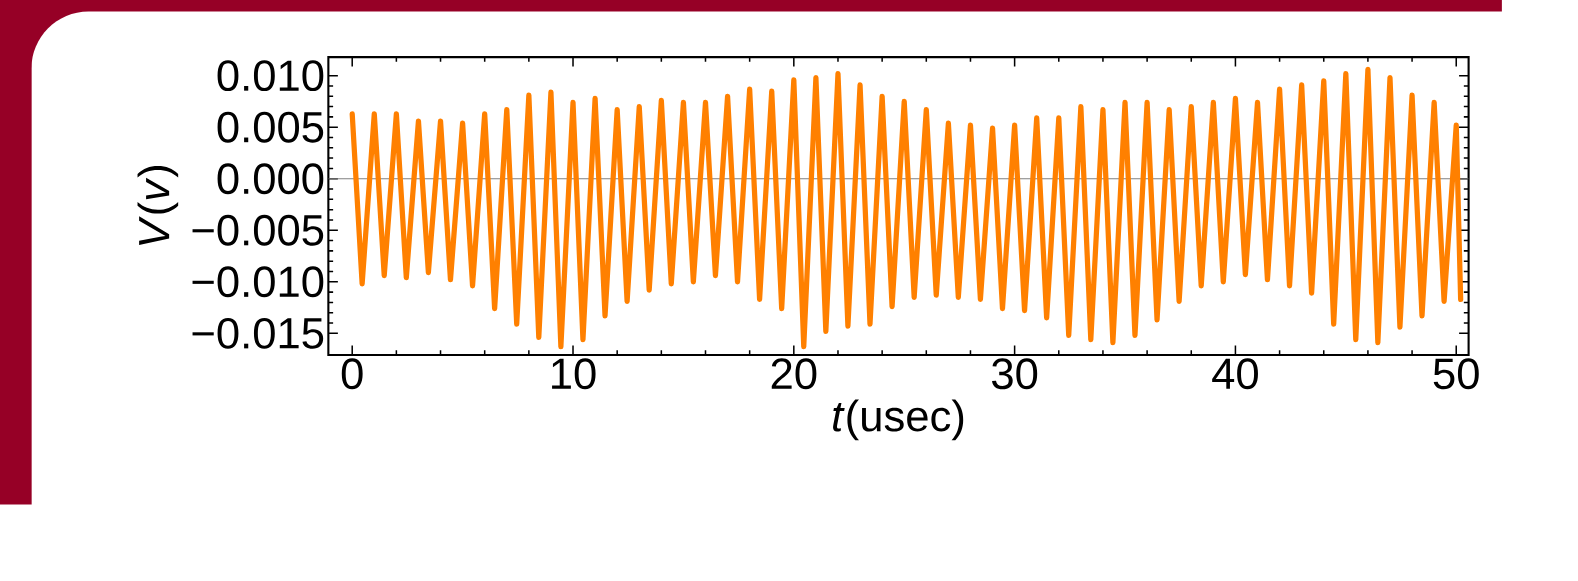 This screenshot has width=1578, height=581. Describe the element at coordinates (258, 230) in the screenshot. I see `y-tick-label: −0.005` at that location.